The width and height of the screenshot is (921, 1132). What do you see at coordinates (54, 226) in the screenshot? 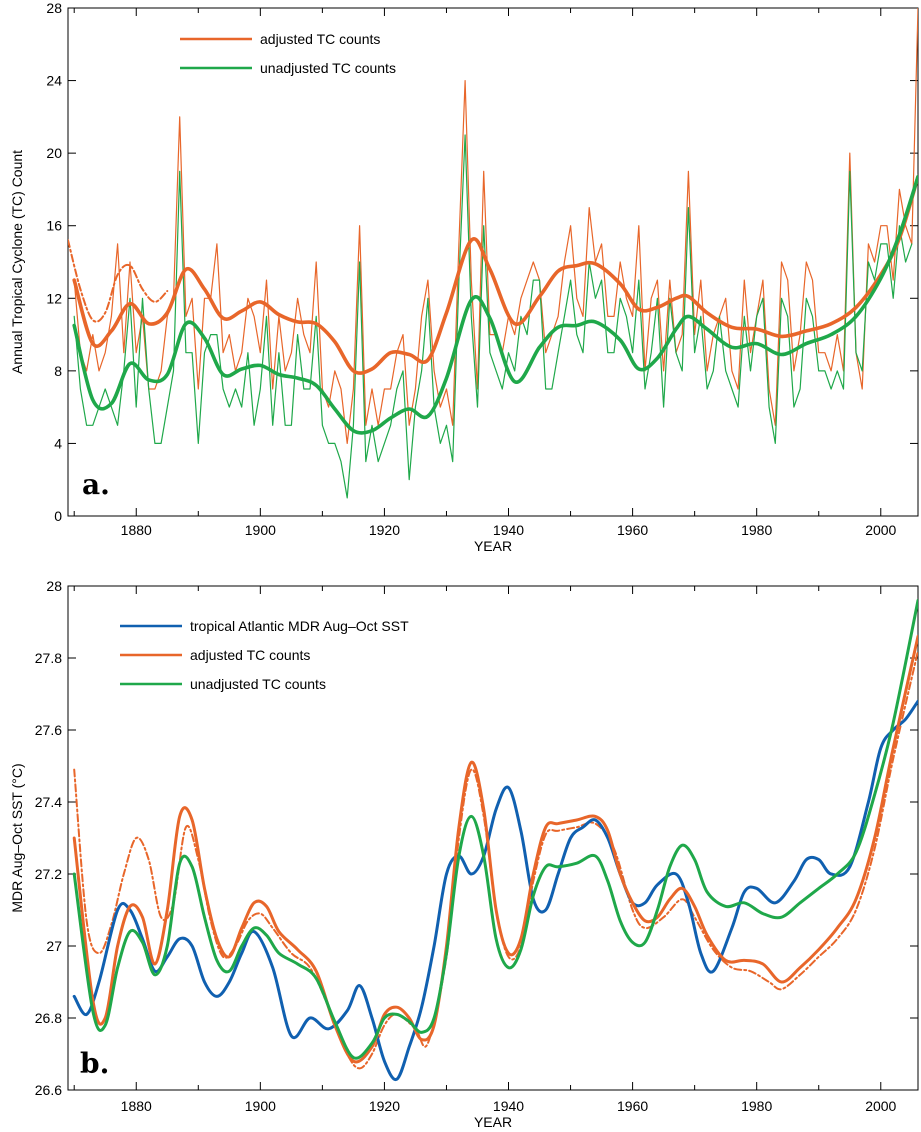
I see `y-tick-label: 16` at bounding box center [54, 226].